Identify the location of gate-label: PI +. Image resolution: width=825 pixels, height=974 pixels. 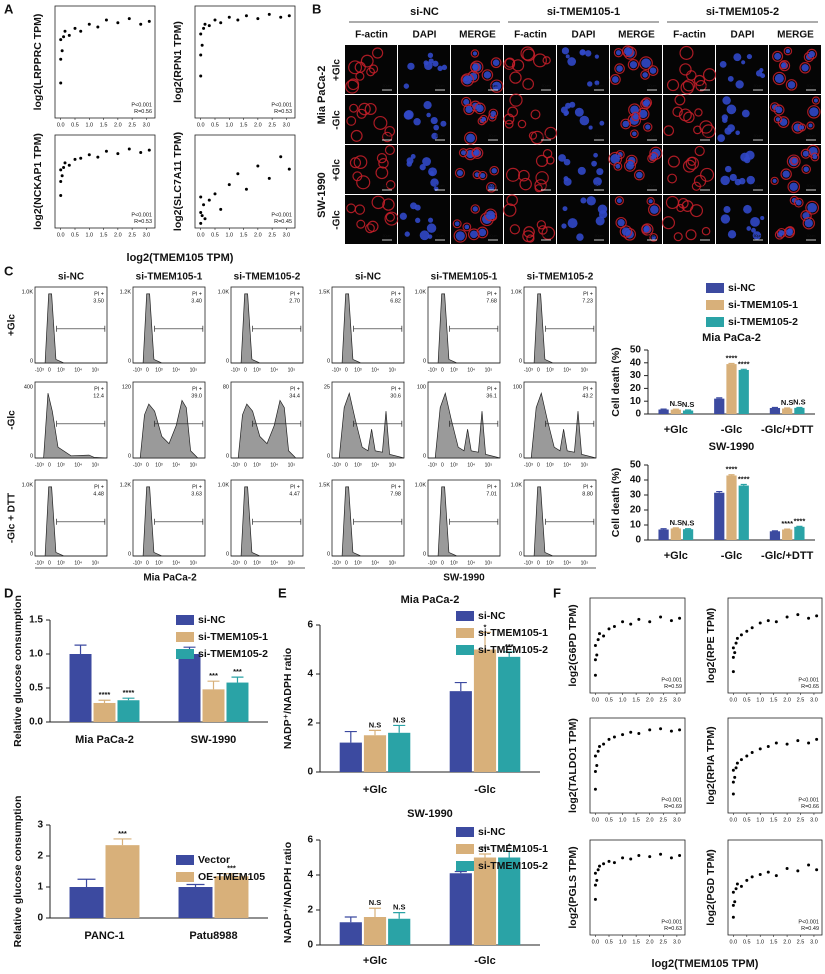
(588, 487).